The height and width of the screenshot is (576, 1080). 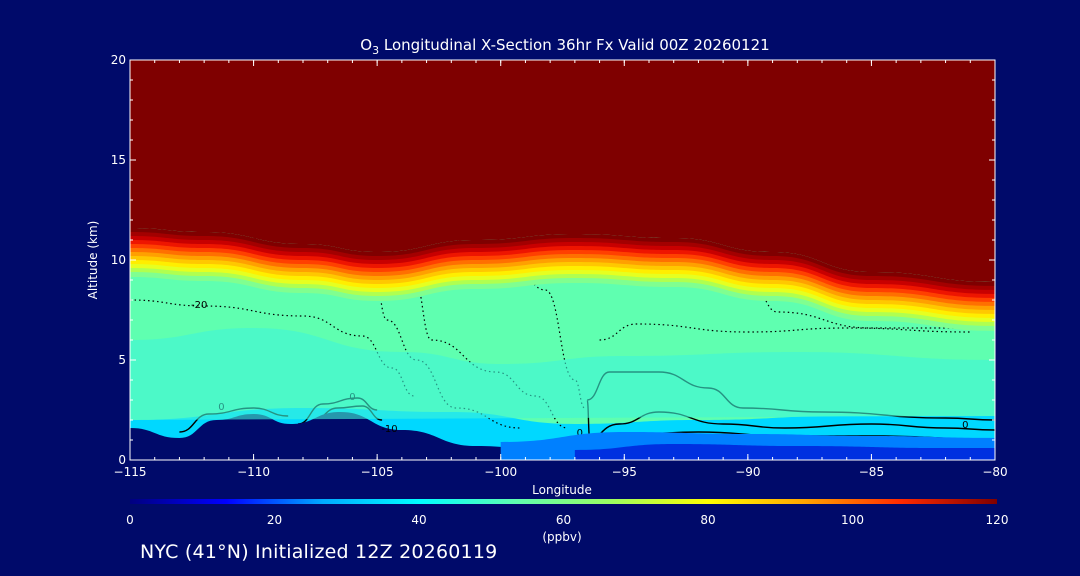 I want to click on x-tick-label: −105, so click(x=377, y=472).